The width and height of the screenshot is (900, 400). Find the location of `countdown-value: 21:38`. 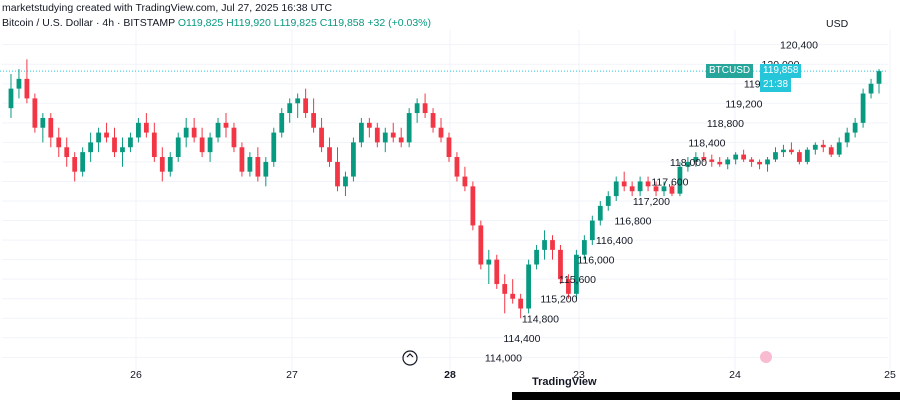

countdown-value: 21:38 is located at coordinates (776, 85).